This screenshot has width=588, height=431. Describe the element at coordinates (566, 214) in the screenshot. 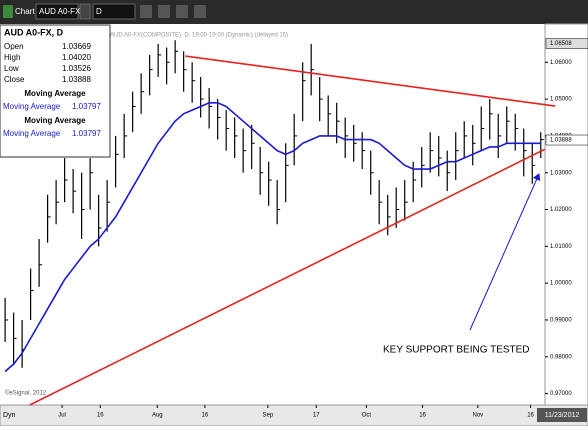

I see `price-axis` at that location.